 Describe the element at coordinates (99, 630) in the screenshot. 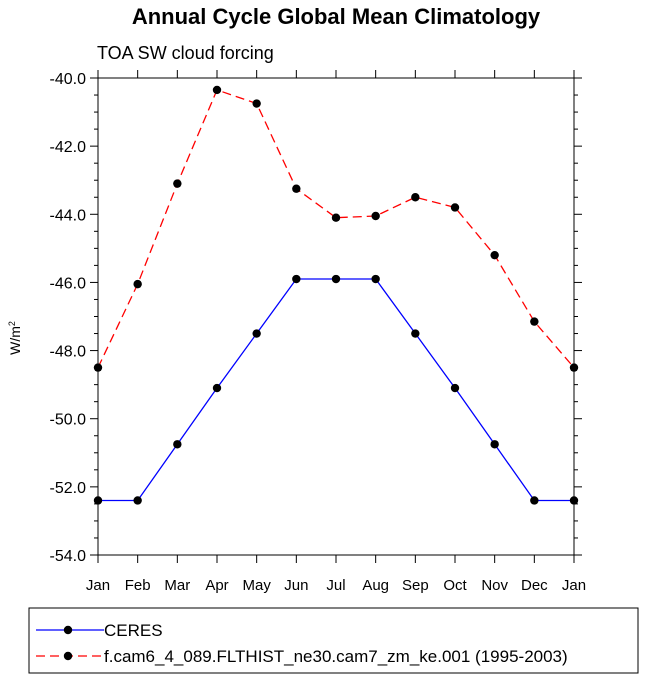

I see `legend-entry-1: CERES` at that location.